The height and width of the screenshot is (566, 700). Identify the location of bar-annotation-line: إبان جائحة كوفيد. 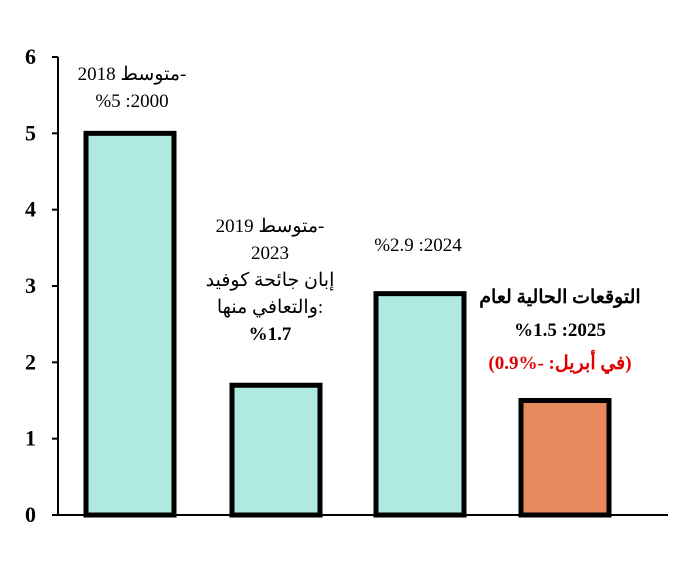
(270, 280).